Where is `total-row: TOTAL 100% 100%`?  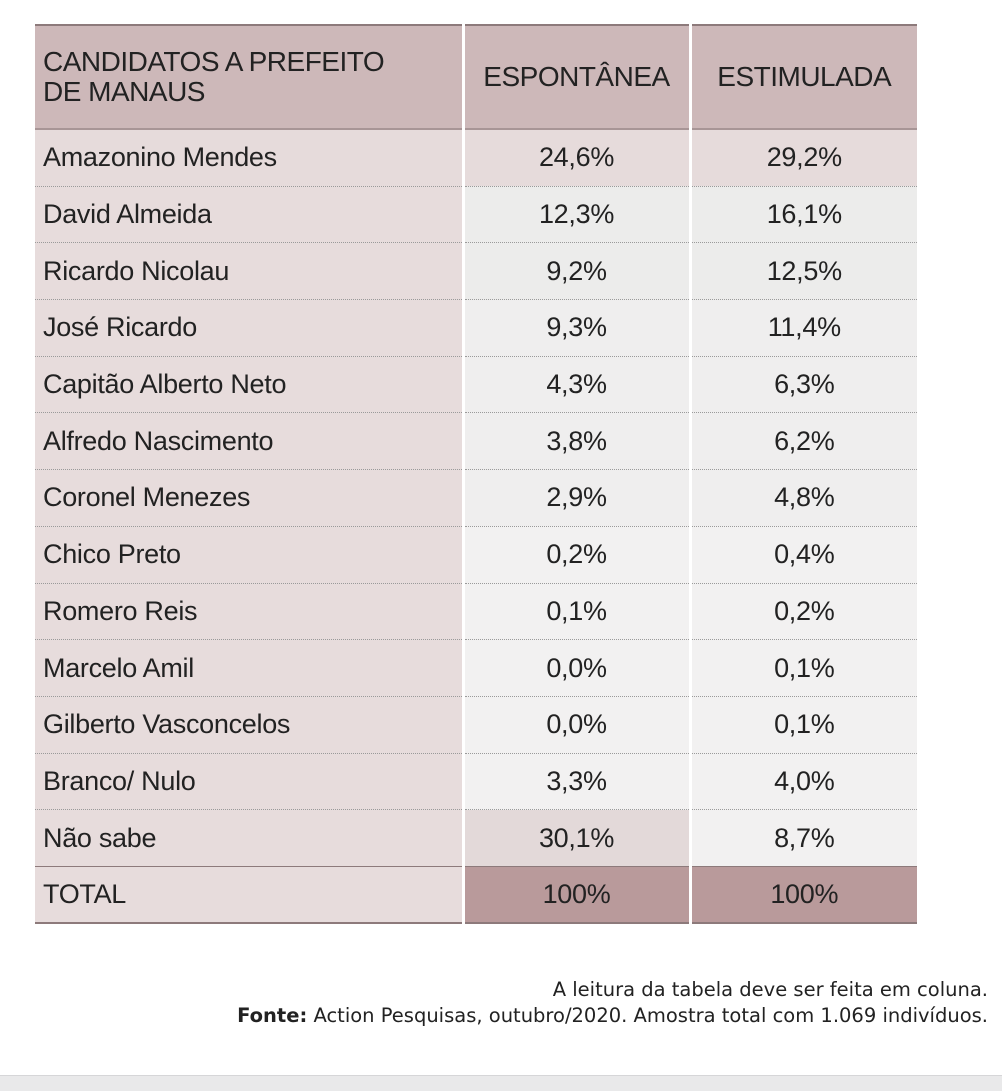 total-row: TOTAL 100% 100% is located at coordinates (476, 894).